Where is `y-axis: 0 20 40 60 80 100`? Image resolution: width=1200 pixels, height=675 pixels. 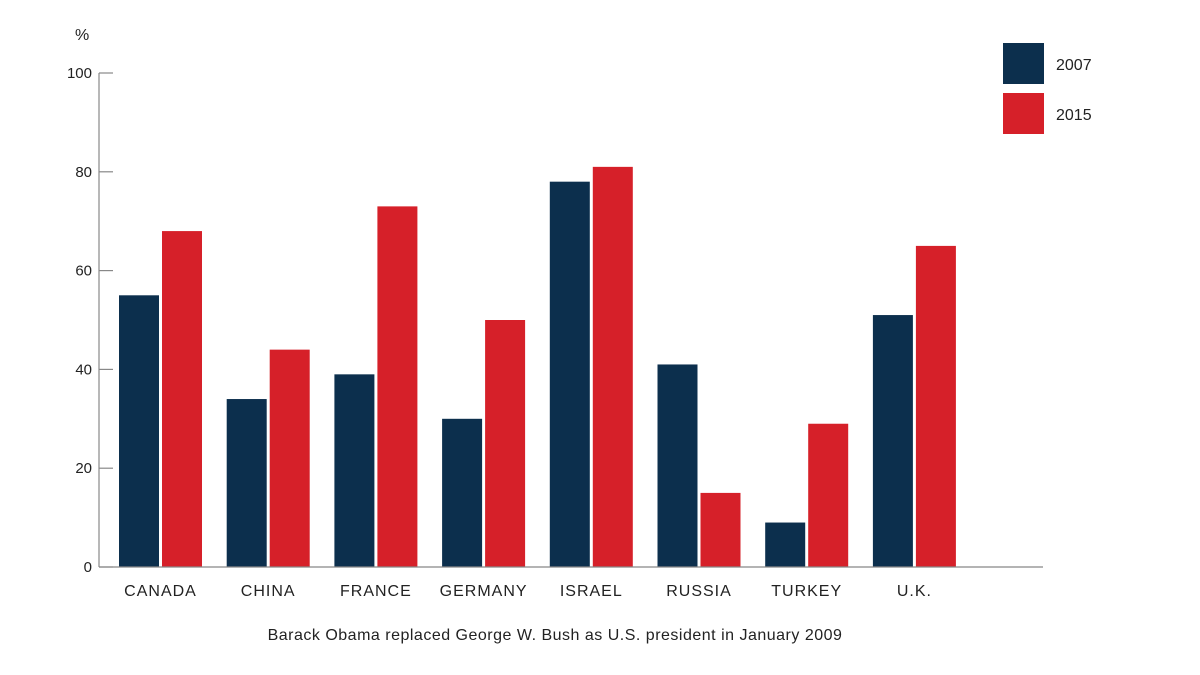
y-axis: 0 20 40 60 80 100 is located at coordinates (90, 320).